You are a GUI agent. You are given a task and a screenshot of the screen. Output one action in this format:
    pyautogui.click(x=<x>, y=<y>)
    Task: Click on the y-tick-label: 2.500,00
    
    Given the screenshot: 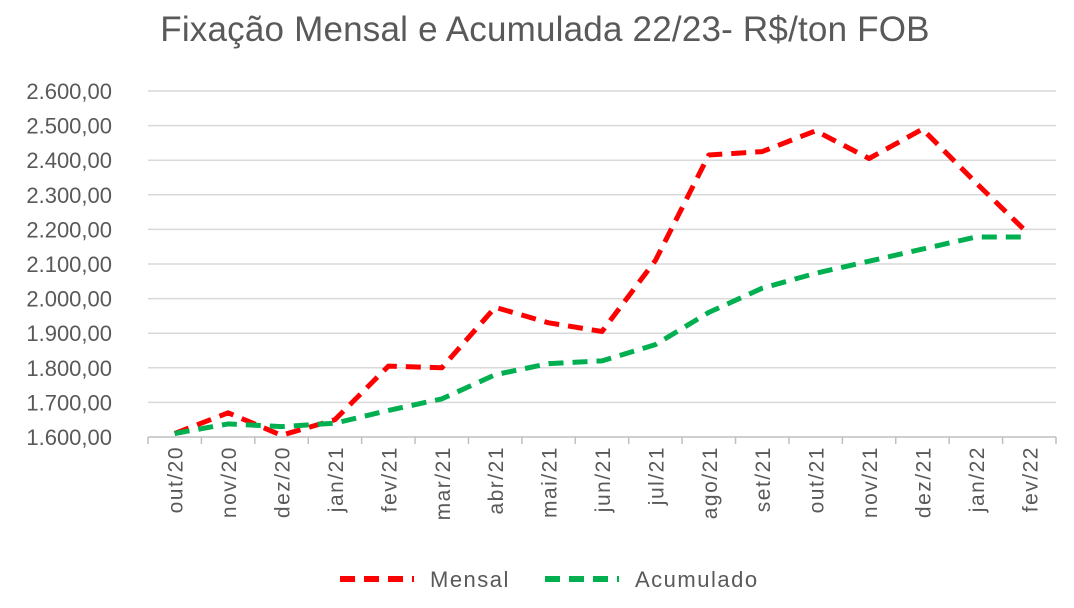 What is the action you would take?
    pyautogui.click(x=69, y=126)
    